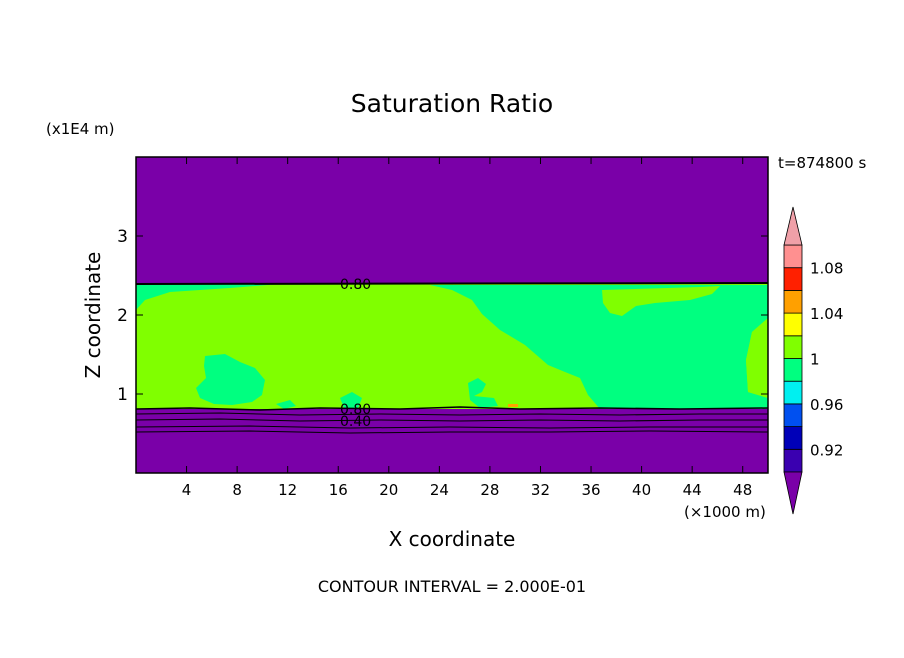 The image size is (904, 658). What do you see at coordinates (452, 539) in the screenshot?
I see `x-axis-title: X coordinate` at bounding box center [452, 539].